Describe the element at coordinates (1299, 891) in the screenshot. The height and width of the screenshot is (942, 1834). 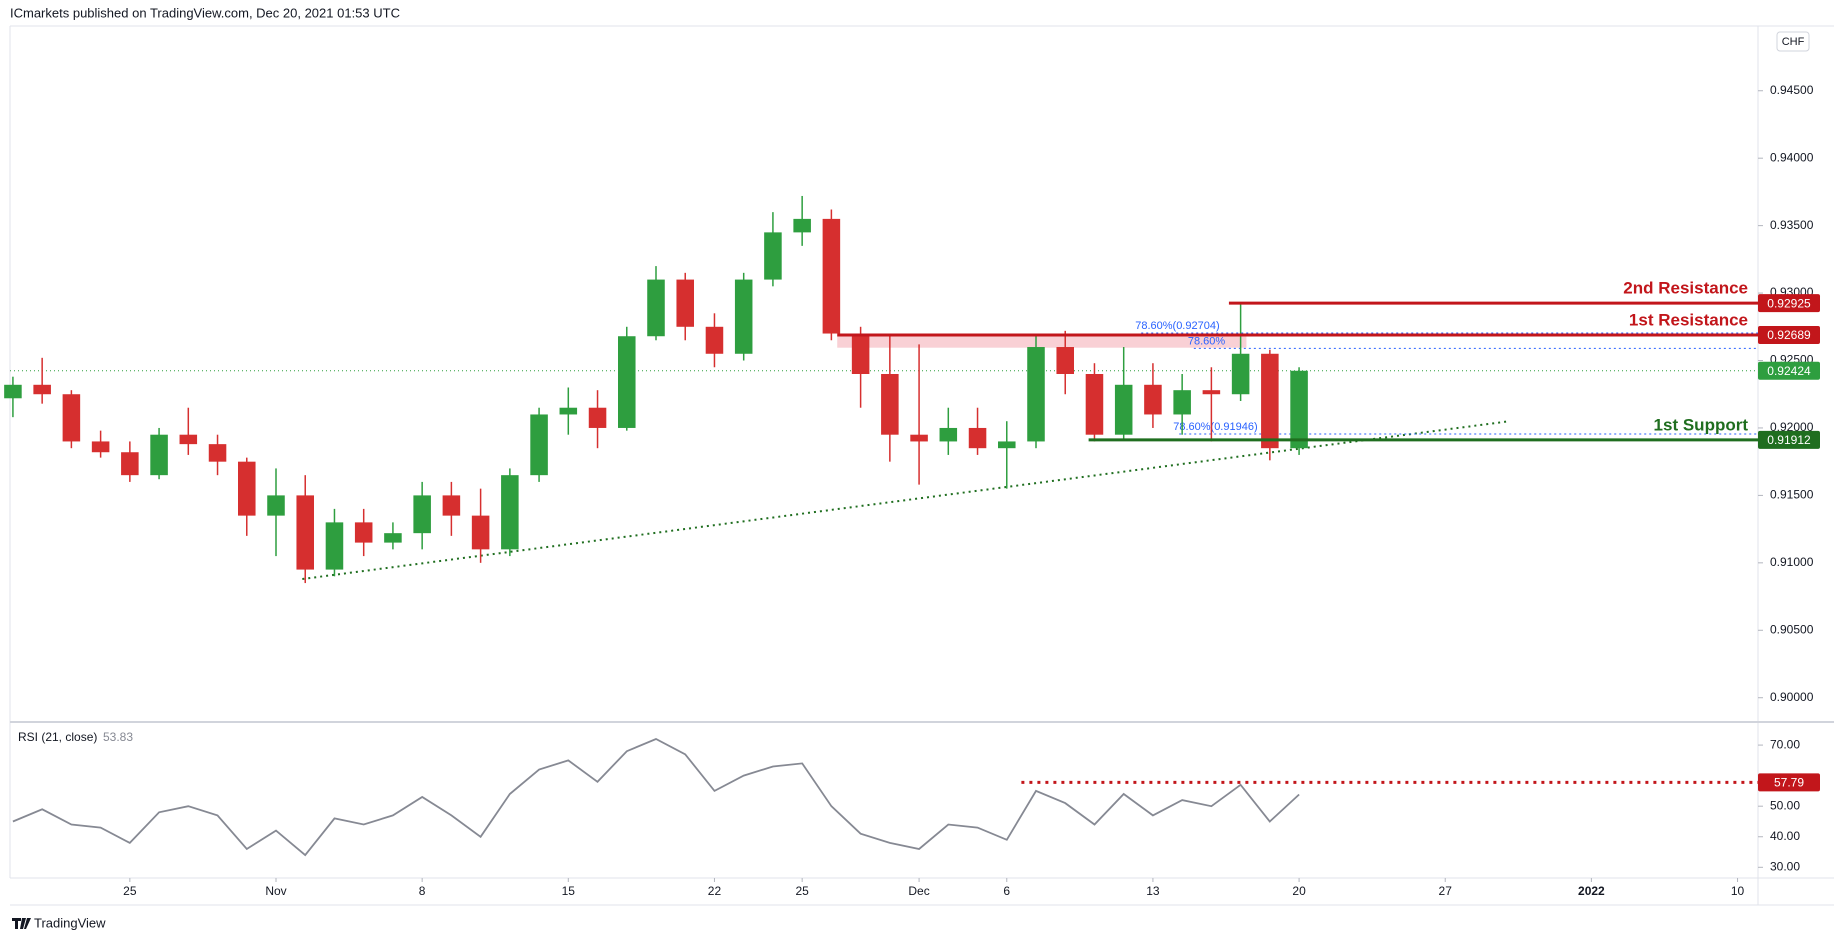
I see `x-tick-label: 20` at that location.